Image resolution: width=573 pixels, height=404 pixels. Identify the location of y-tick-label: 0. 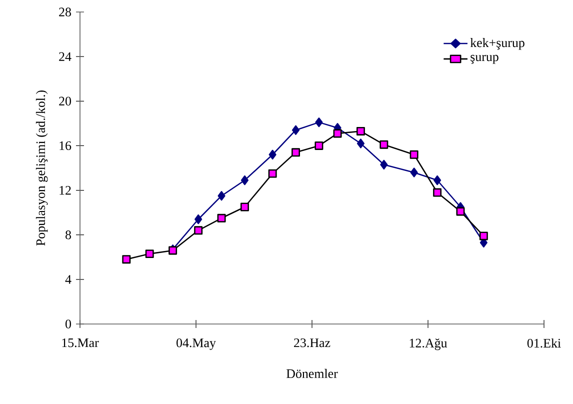
(69, 324).